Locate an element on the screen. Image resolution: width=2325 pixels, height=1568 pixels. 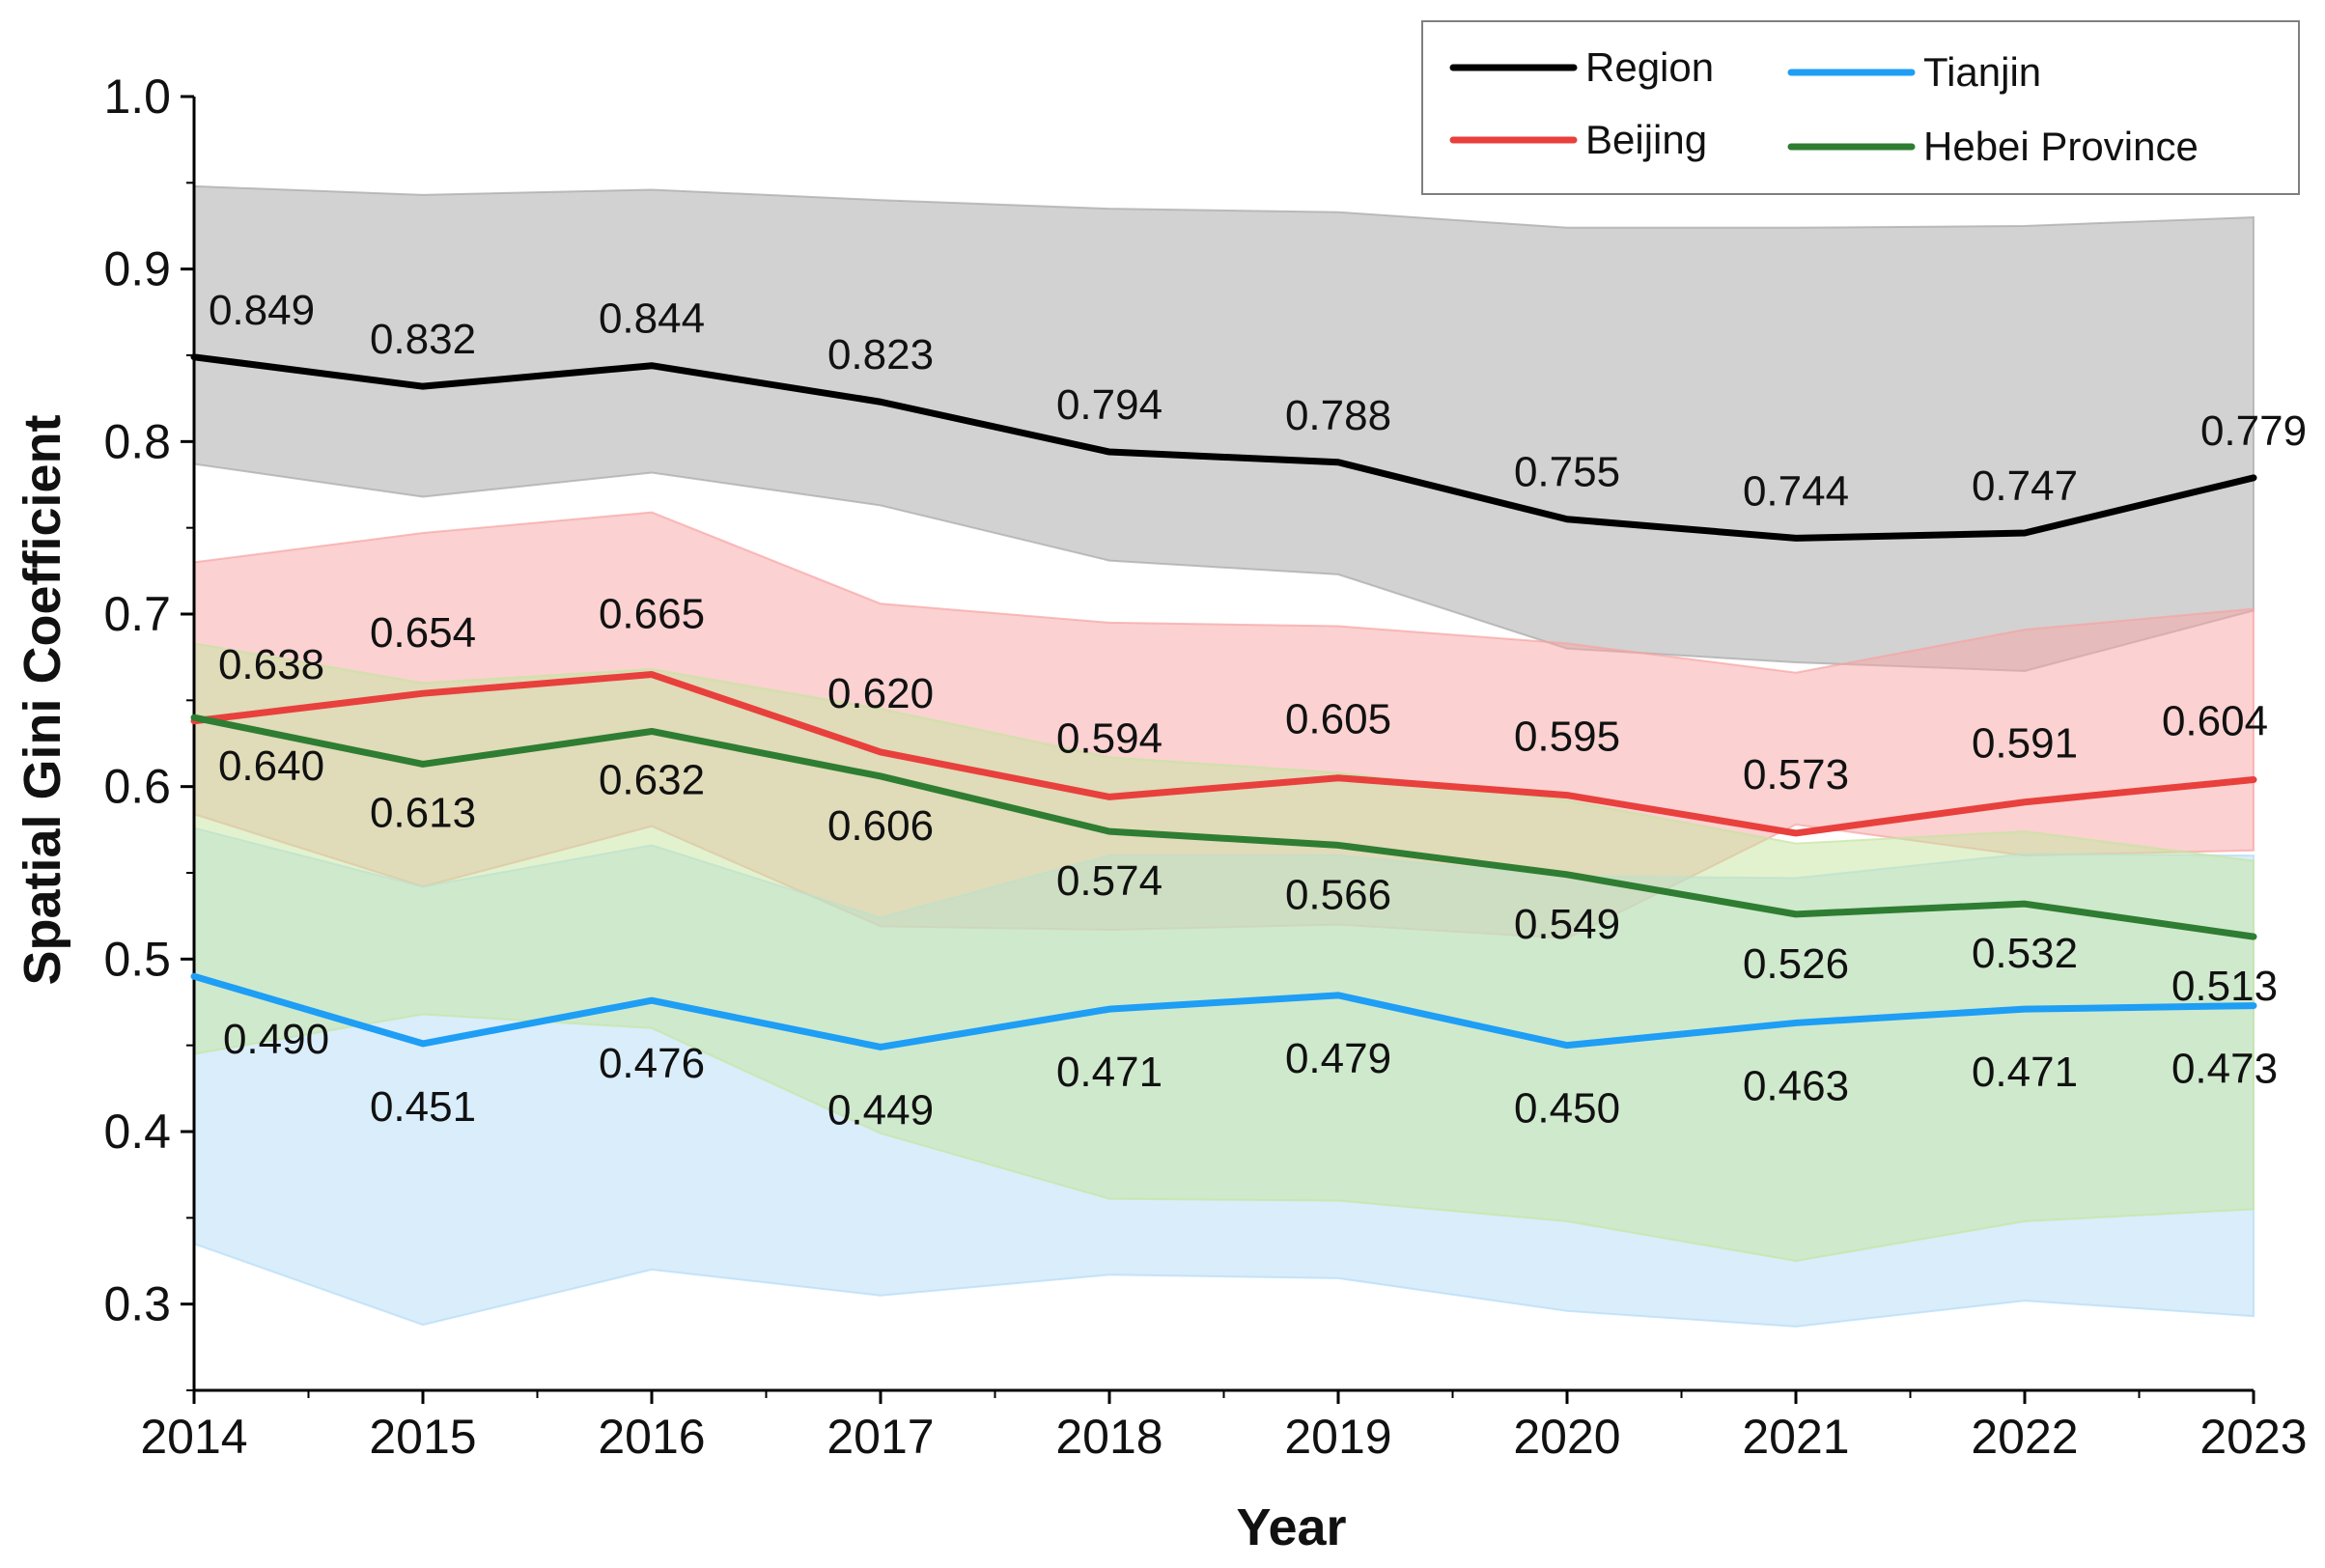
tianjin-value-label: 0.450 is located at coordinates (1567, 1109).